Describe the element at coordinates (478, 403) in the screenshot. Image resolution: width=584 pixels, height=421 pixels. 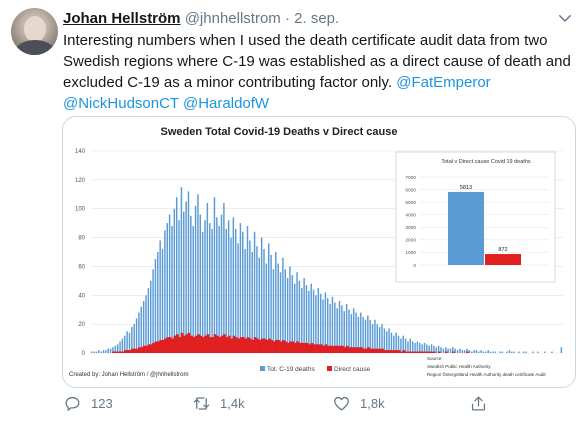
I see `share-icon` at that location.